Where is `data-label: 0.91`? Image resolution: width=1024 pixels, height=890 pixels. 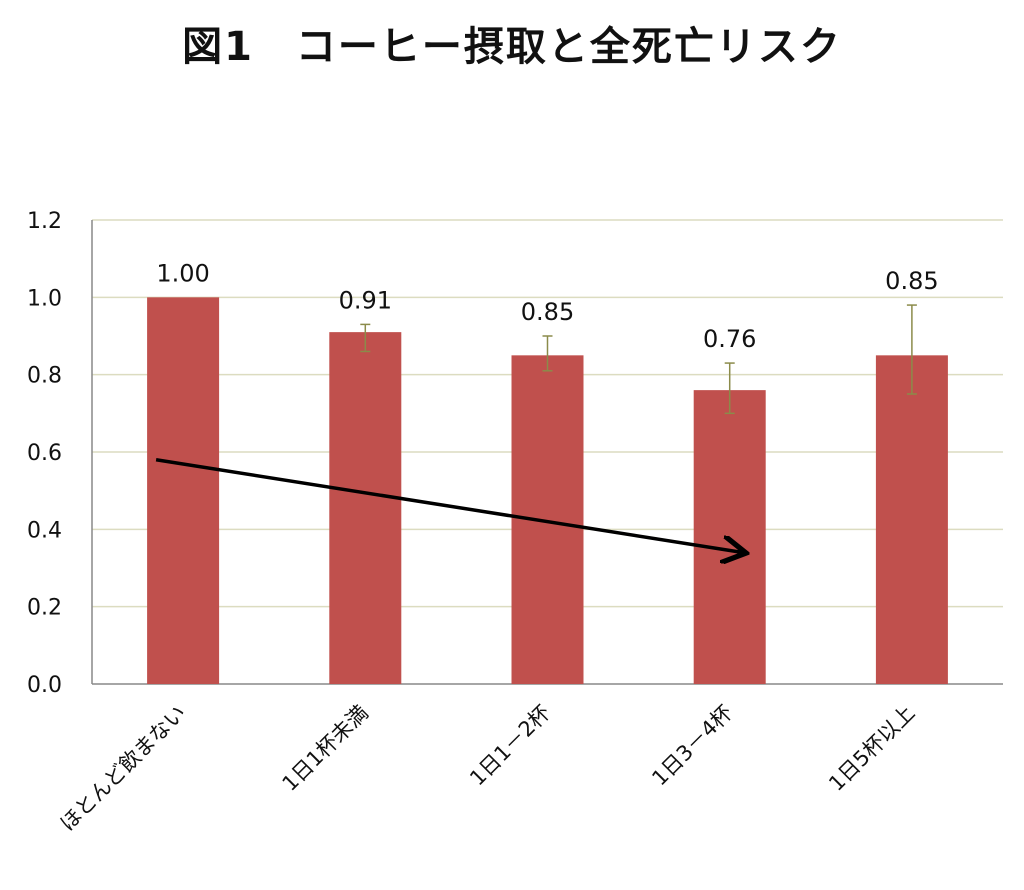
data-label: 0.91 is located at coordinates (365, 300).